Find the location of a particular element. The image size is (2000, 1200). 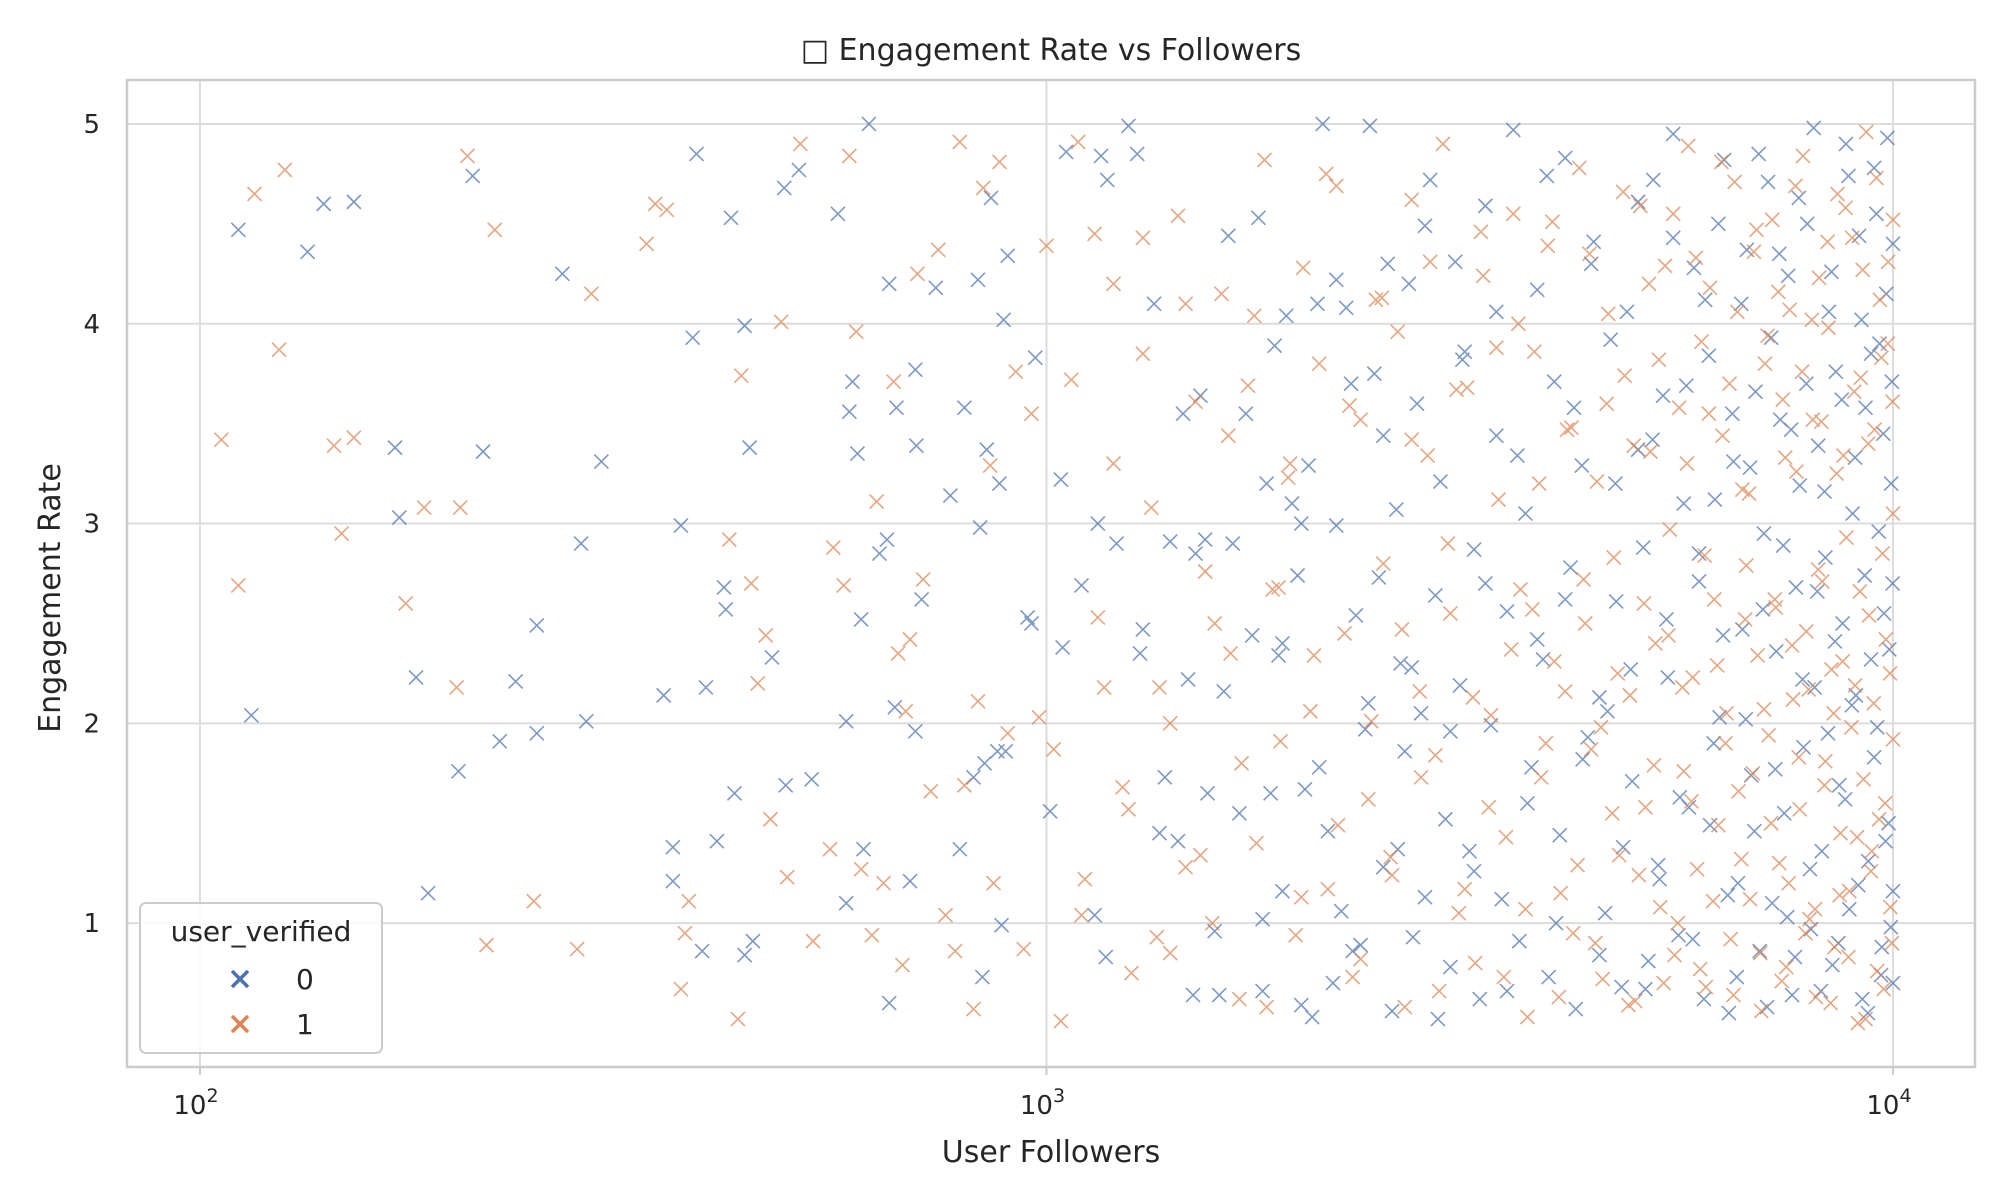

chart-title: □ Engagement Rate vs Followers is located at coordinates (1051, 50).